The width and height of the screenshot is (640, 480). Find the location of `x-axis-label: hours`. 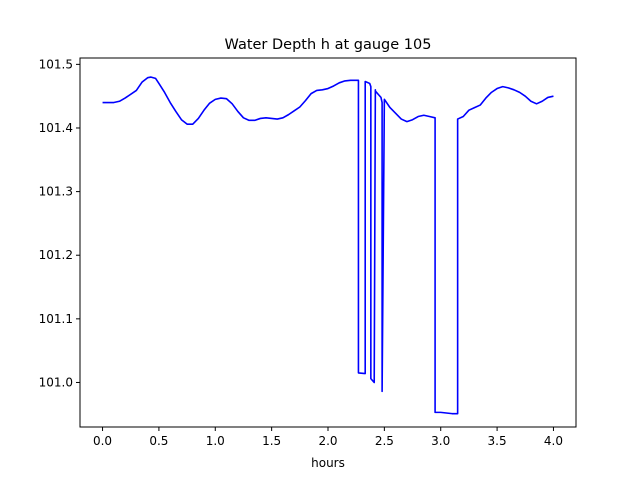

x-axis-label: hours is located at coordinates (328, 463).